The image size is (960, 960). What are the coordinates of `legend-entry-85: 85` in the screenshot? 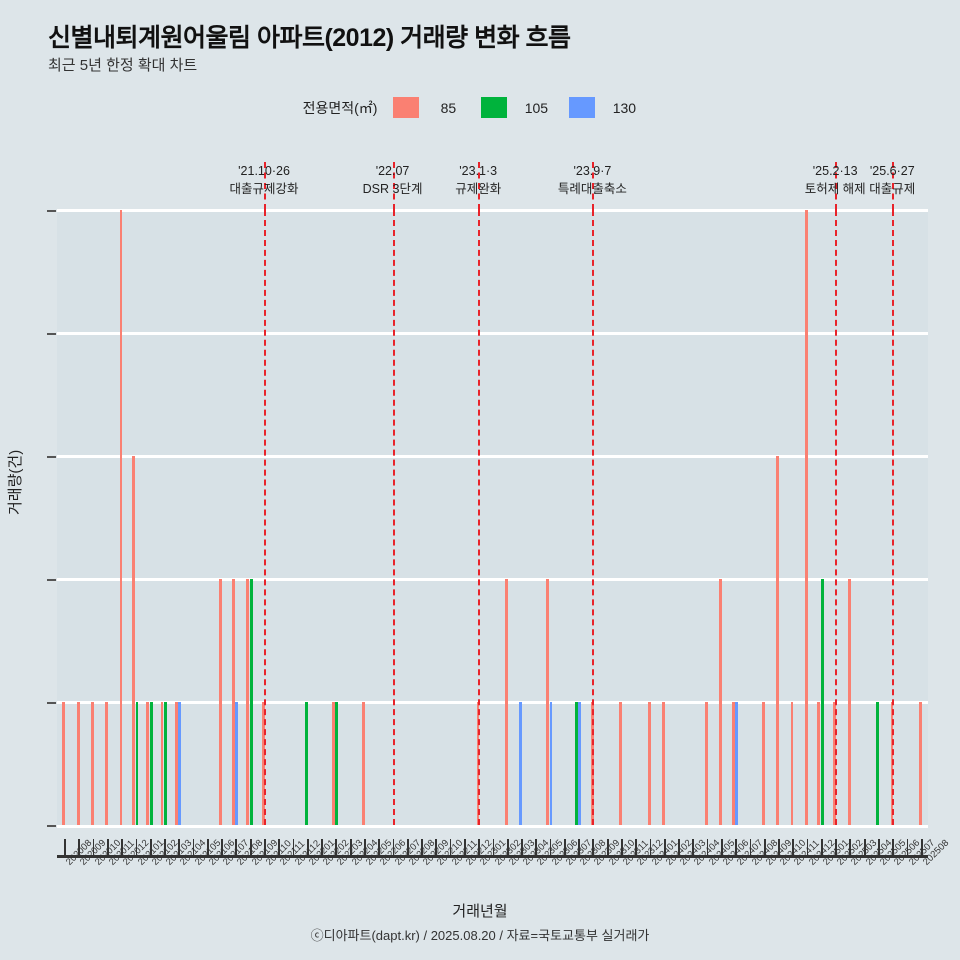 It's located at (435, 107).